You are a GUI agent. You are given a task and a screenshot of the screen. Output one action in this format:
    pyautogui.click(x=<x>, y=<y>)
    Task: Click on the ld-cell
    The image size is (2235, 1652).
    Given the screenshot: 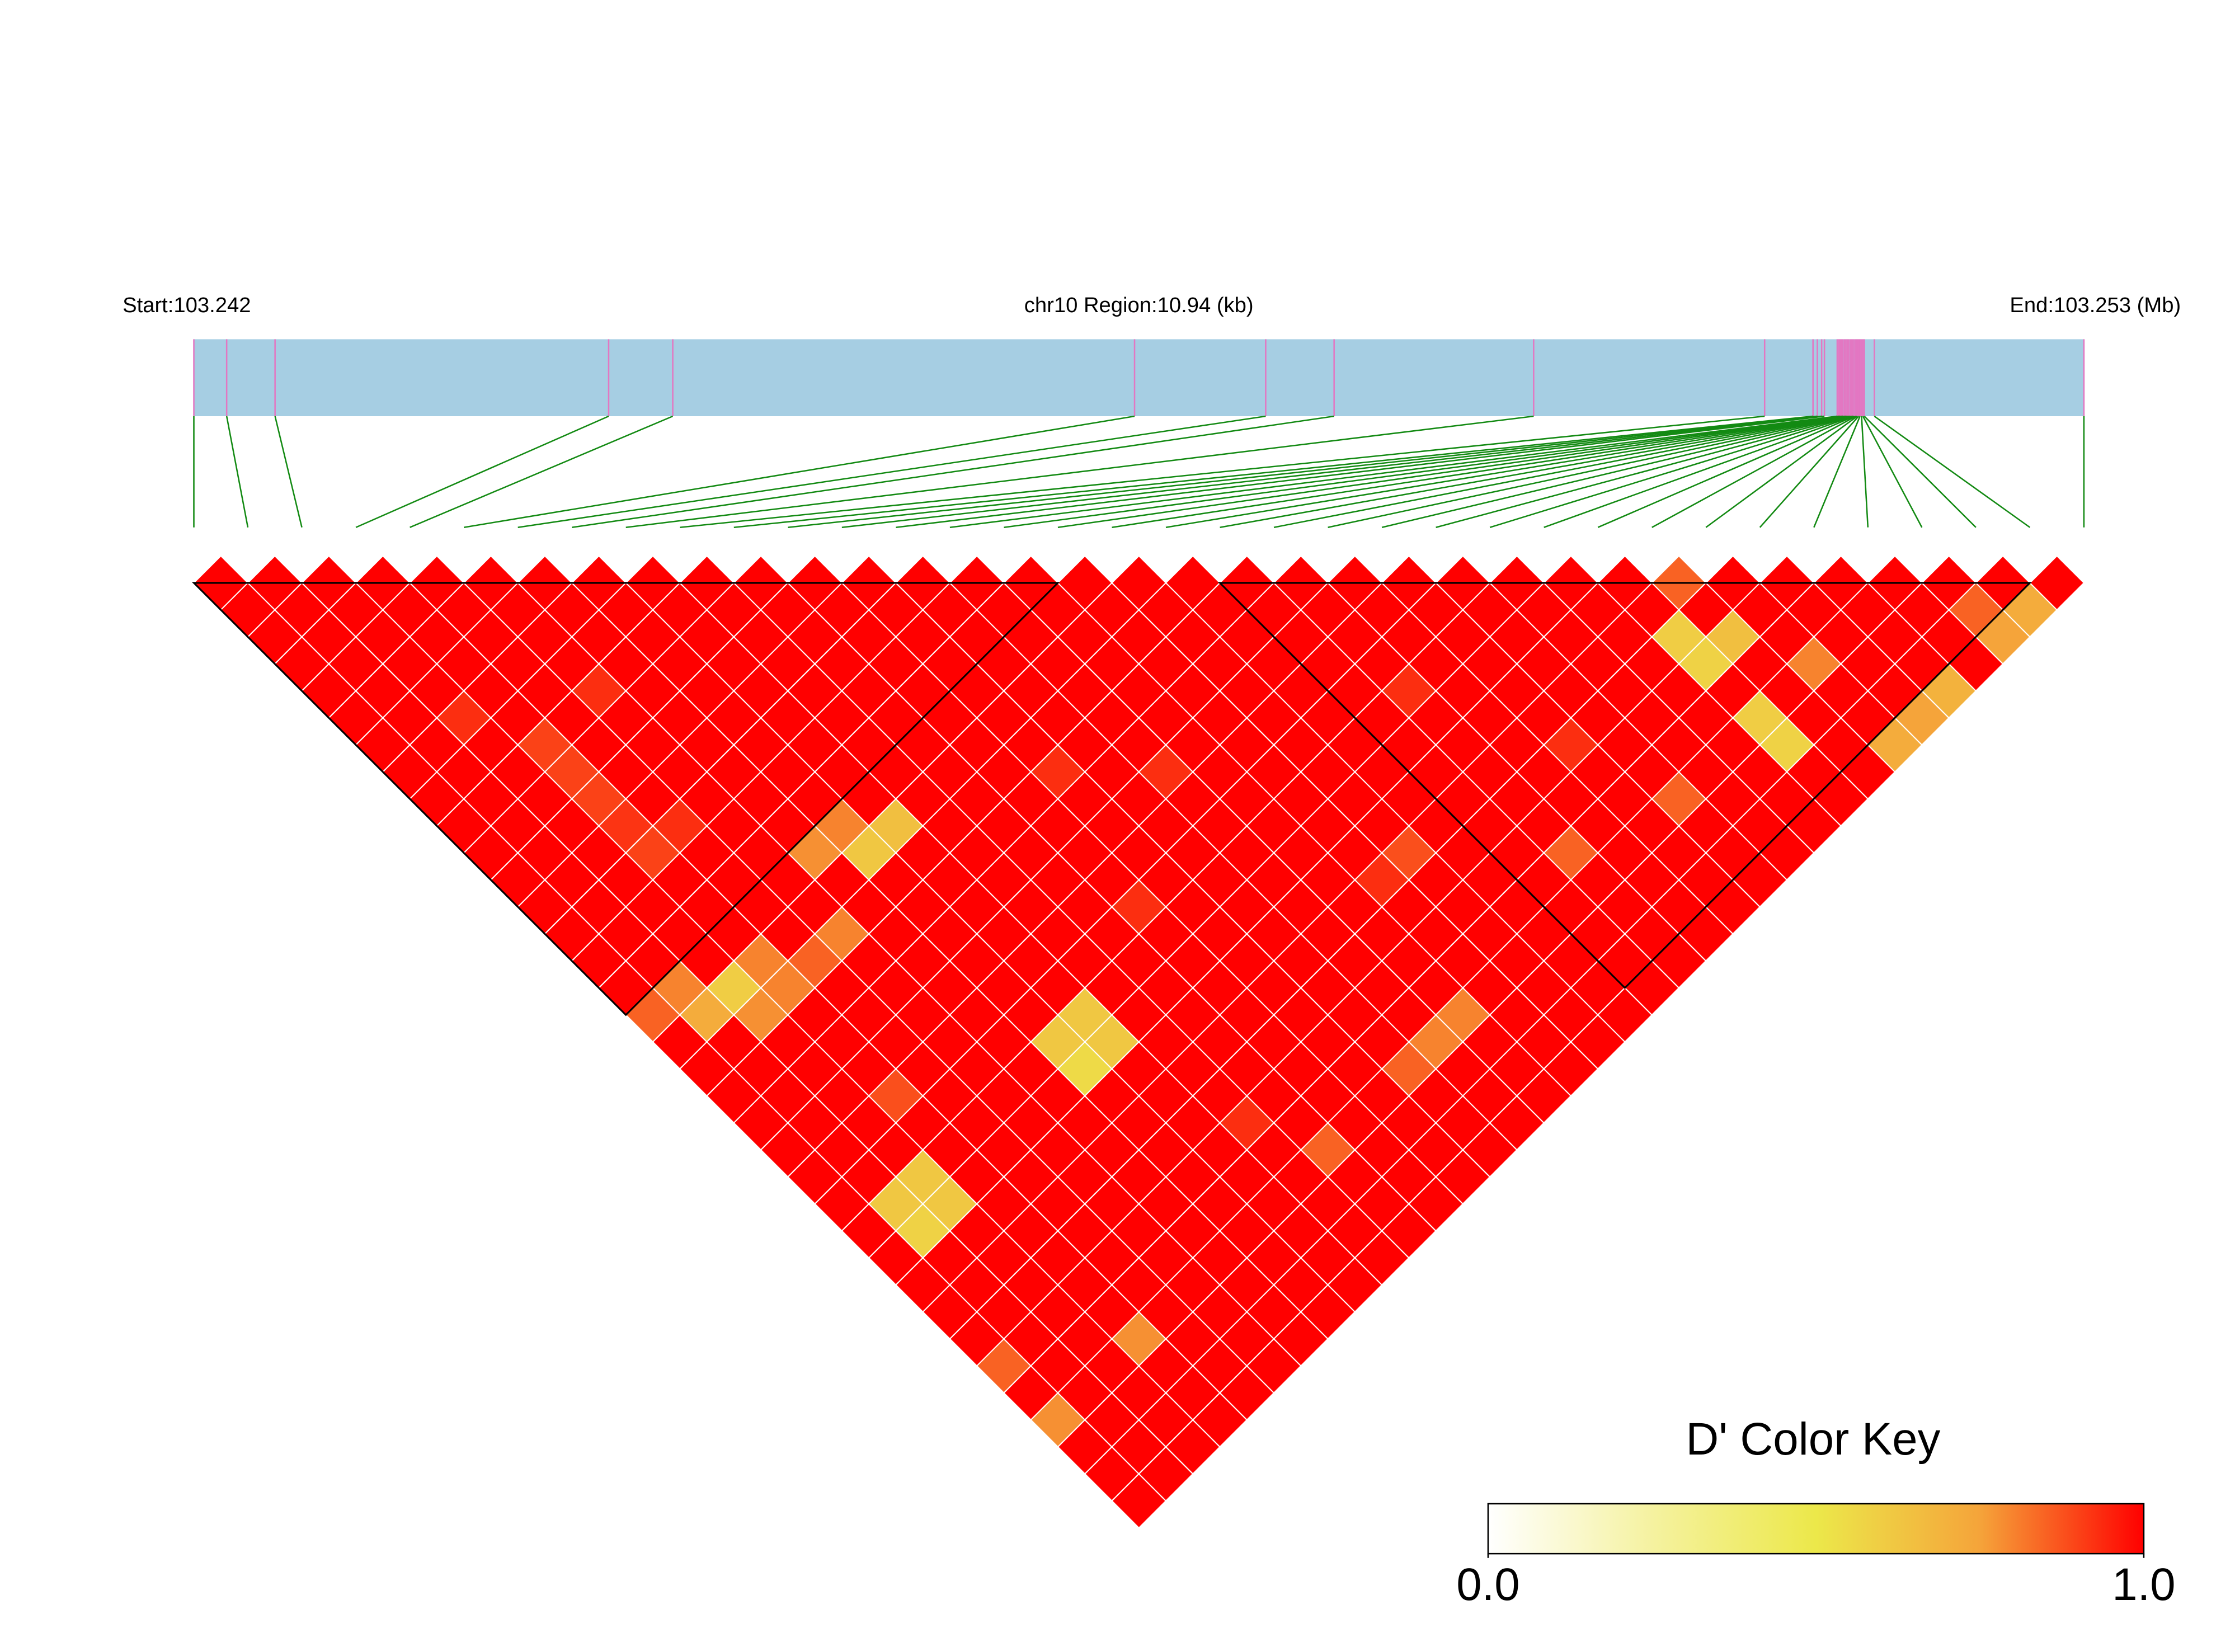 What is the action you would take?
    pyautogui.click(x=2057, y=583)
    